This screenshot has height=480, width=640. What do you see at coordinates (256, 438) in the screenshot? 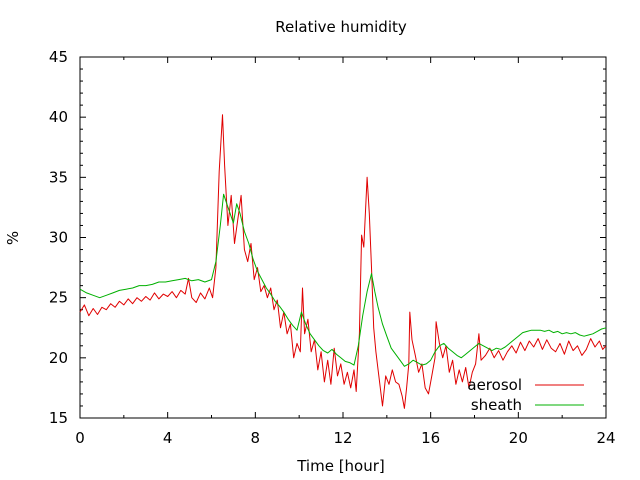
I see `x-tick-label: 8` at bounding box center [256, 438].